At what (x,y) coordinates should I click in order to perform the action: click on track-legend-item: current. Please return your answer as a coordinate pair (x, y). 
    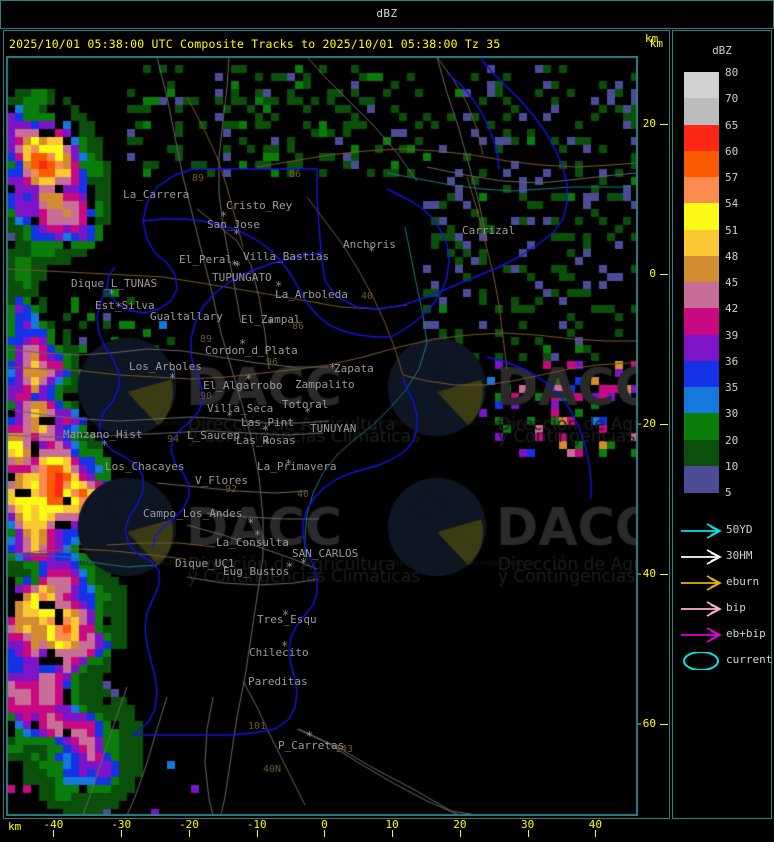
    Looking at the image, I should click on (725, 661).